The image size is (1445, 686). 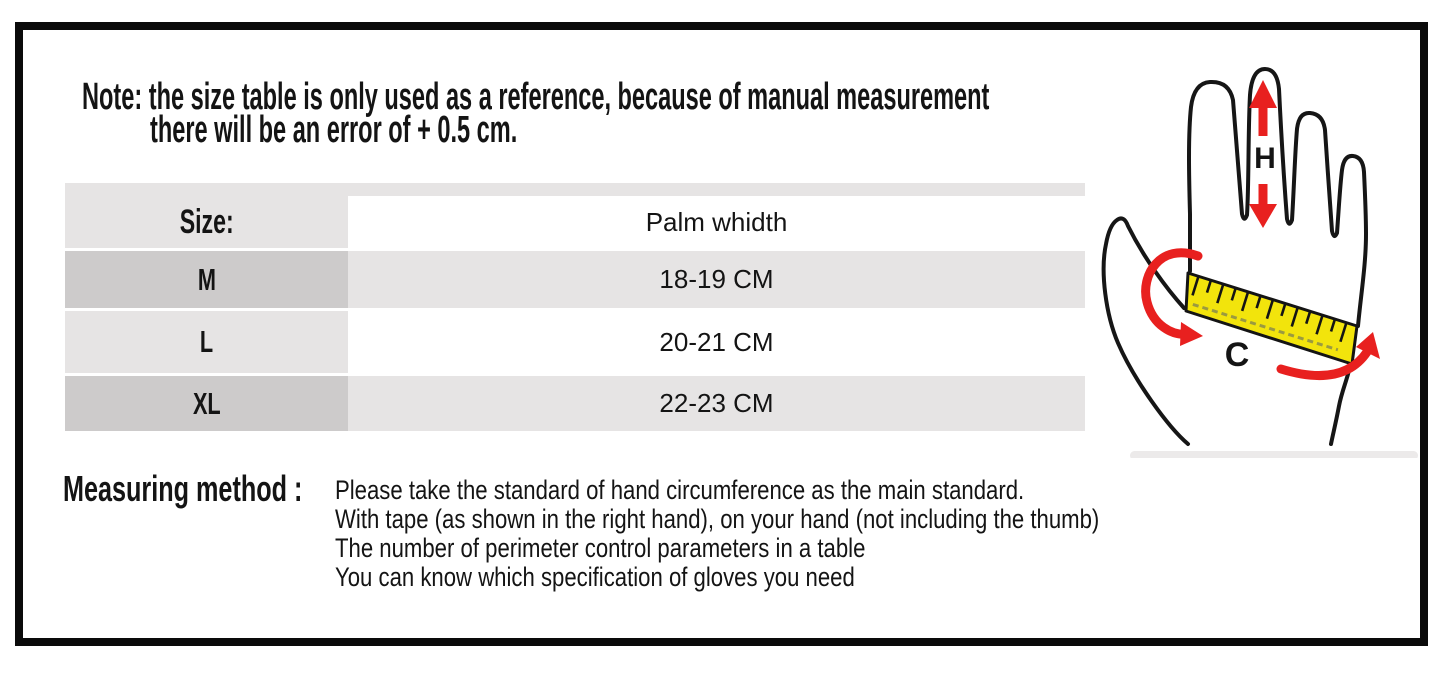 I want to click on palm-cell-m: 18-19 CM, so click(x=716, y=279).